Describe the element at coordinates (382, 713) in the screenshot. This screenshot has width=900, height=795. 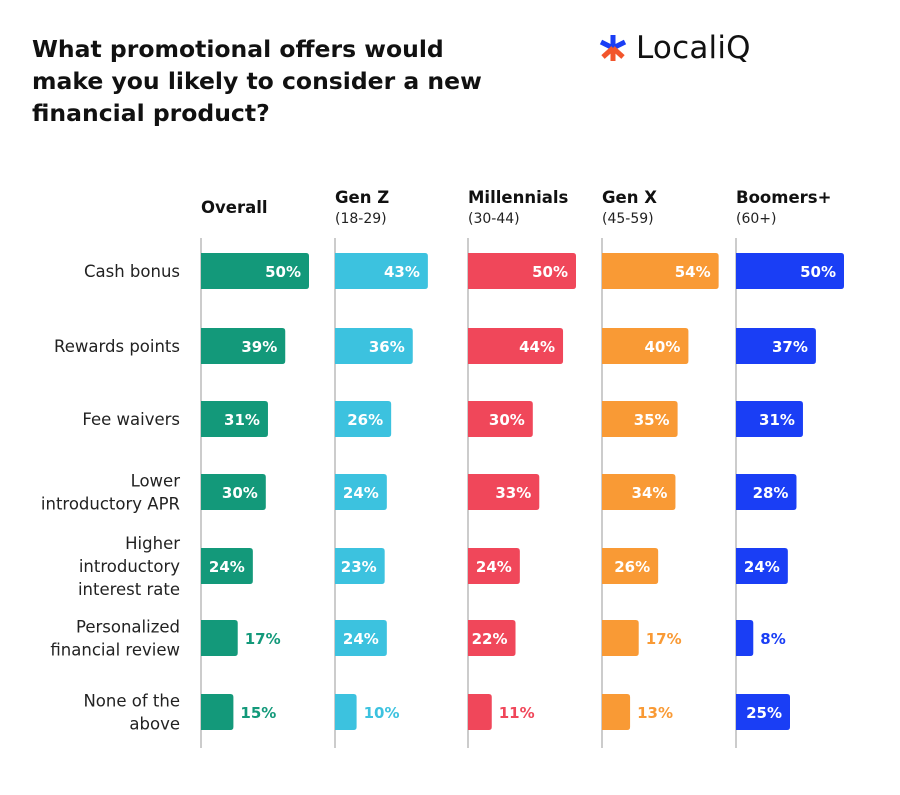
I see `data-label: 10%` at that location.